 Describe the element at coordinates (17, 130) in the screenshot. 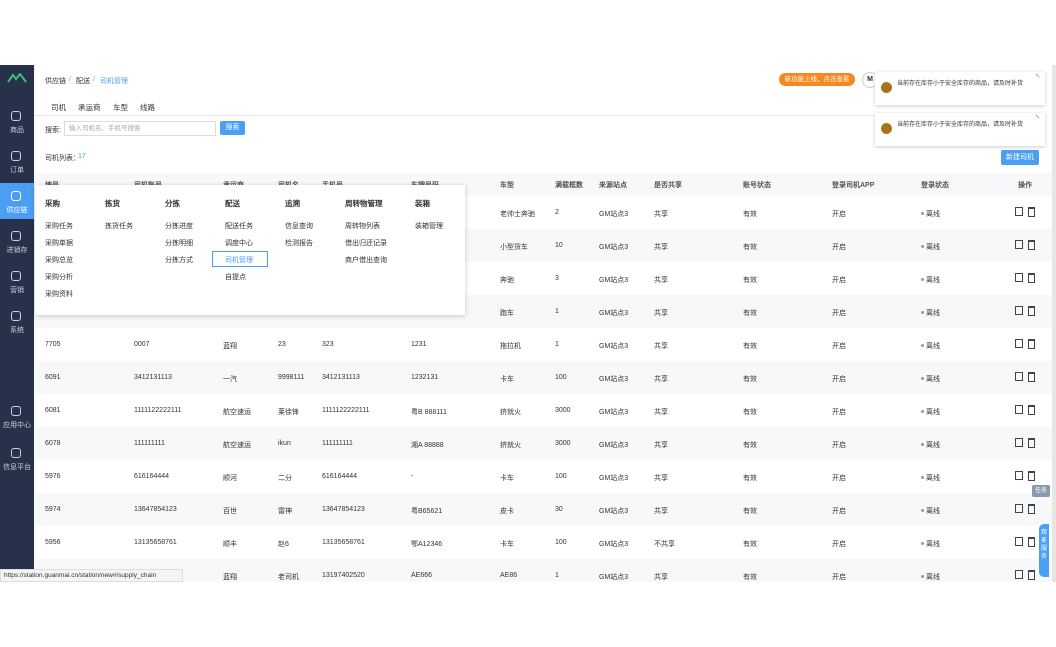

I see `sidebar-item: 商品` at that location.